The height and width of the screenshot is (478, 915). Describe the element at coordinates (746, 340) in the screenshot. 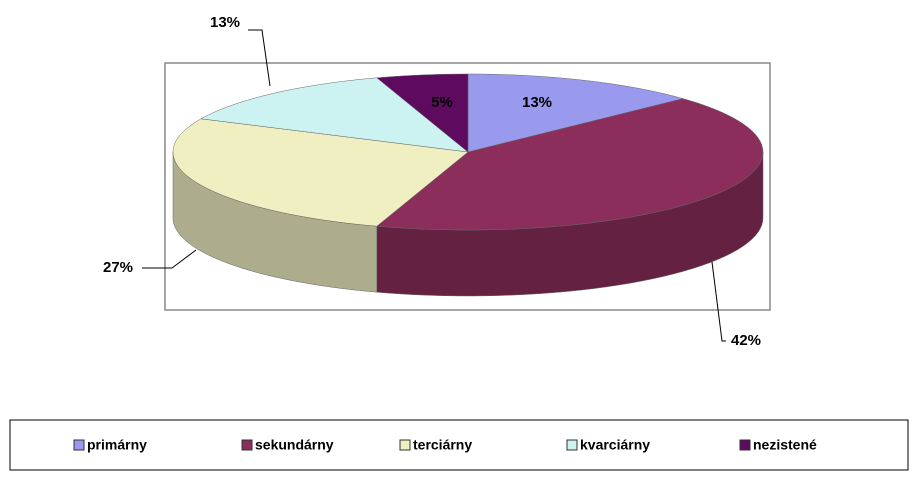

I see `data-label: 42%` at that location.